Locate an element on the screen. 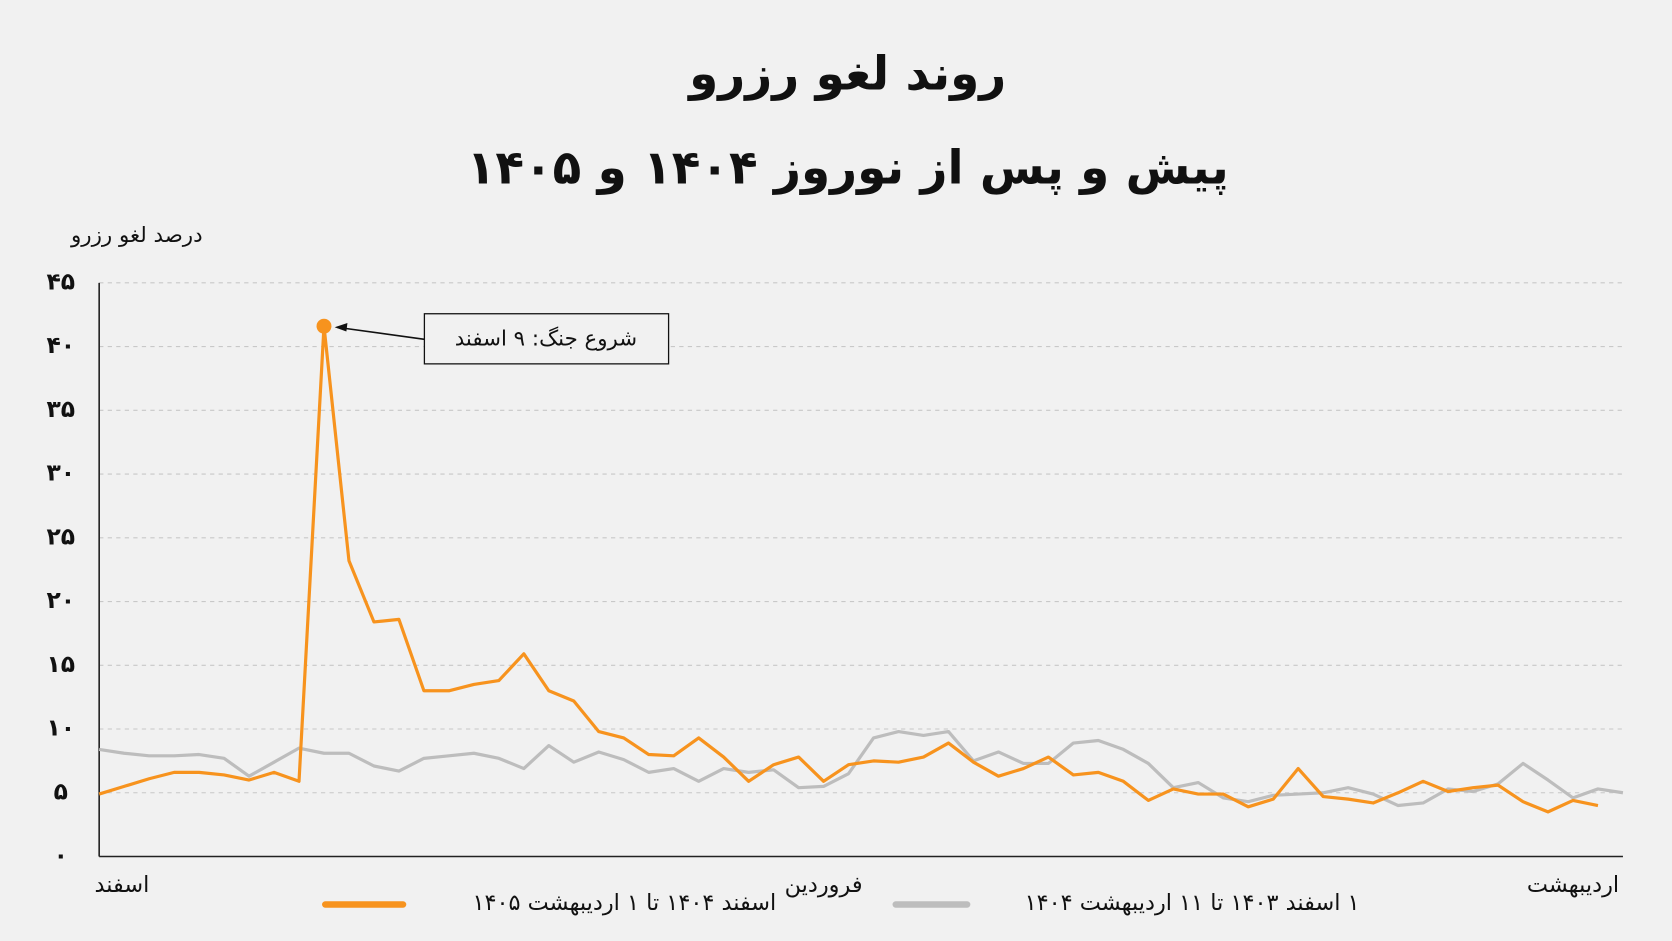  annotation-arrowhead is located at coordinates (341, 327).